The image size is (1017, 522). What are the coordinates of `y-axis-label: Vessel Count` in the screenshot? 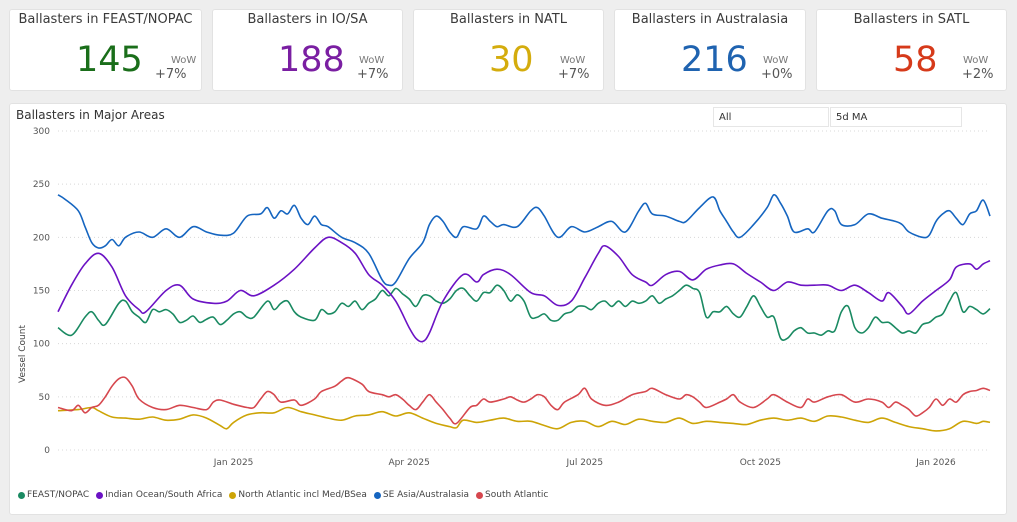 It's located at (23, 354).